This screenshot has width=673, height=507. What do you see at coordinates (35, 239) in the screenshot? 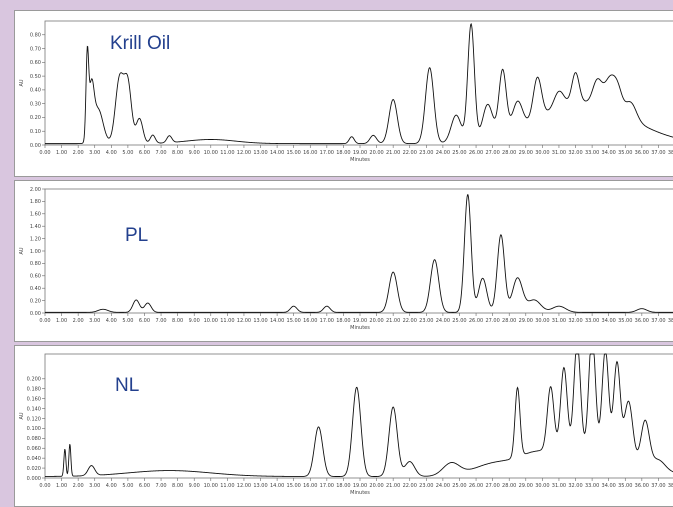
I see `y-tick-label: 1.20` at bounding box center [35, 239].